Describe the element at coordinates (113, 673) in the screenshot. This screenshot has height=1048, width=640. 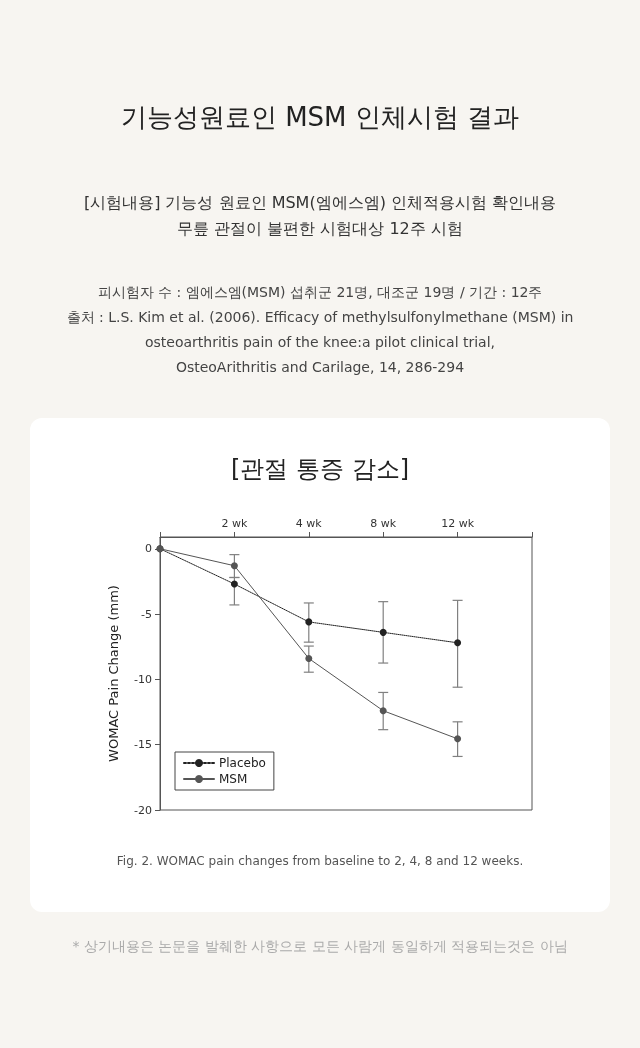
I see `y-axis-title: WOMAC Pain Change (mm)` at that location.